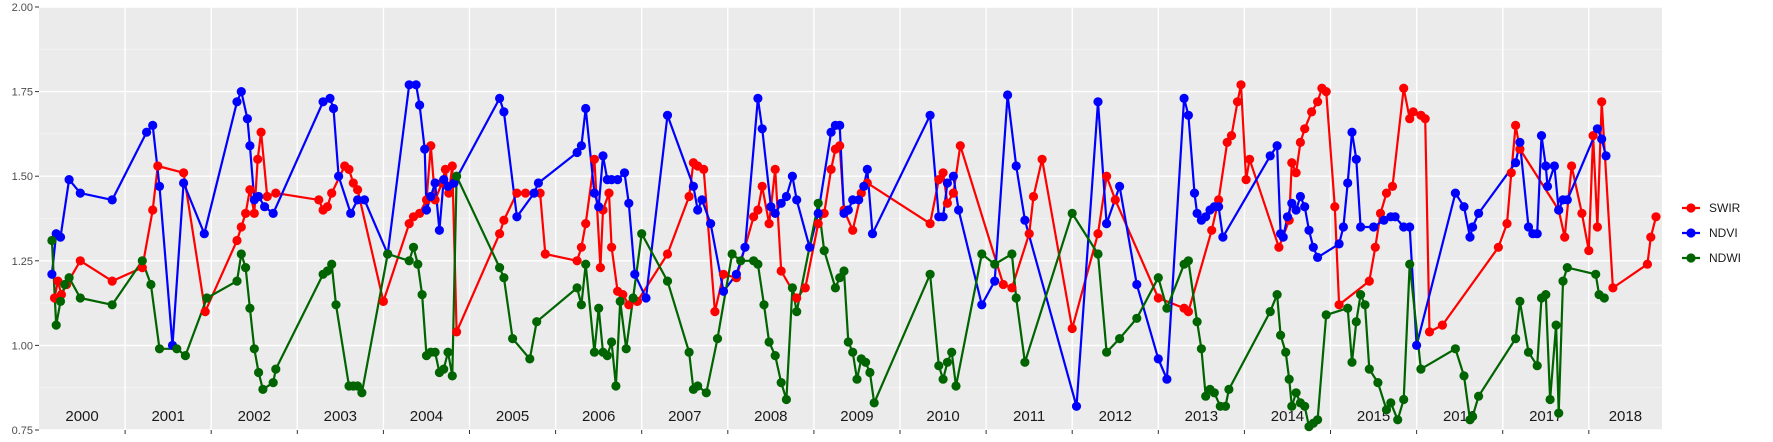  I want to click on y-tick-label: 1.00, so click(22, 346).